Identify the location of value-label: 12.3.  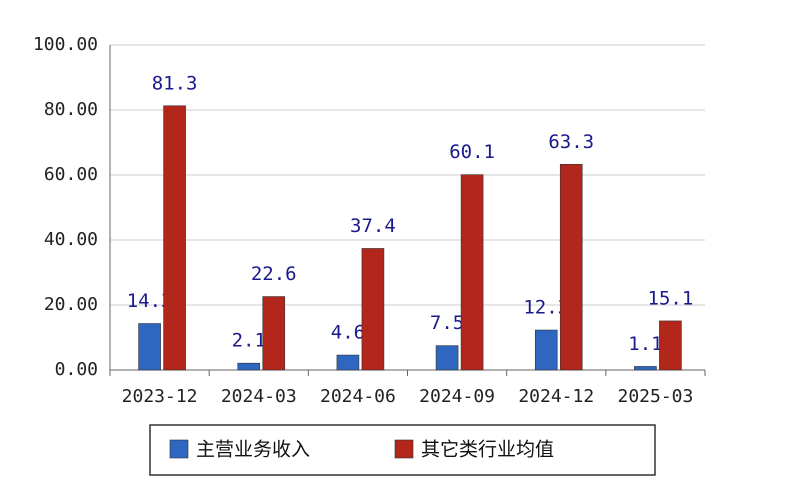
(546, 308).